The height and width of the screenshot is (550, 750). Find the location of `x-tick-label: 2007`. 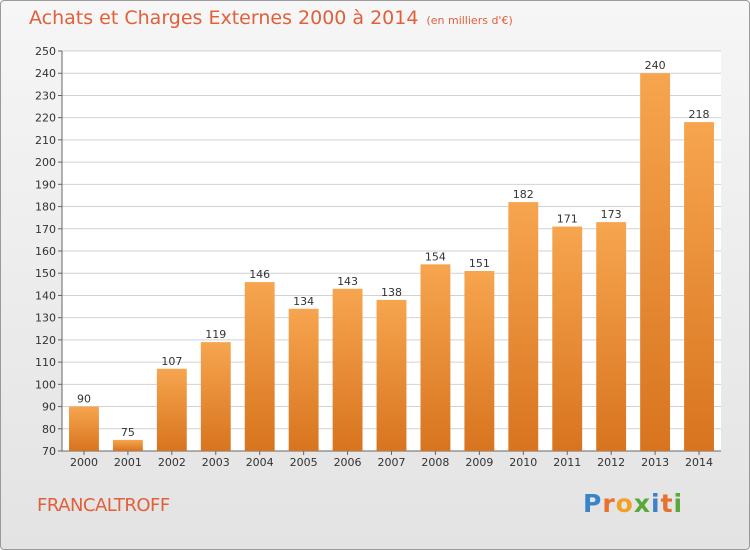

x-tick-label: 2007 is located at coordinates (392, 462).